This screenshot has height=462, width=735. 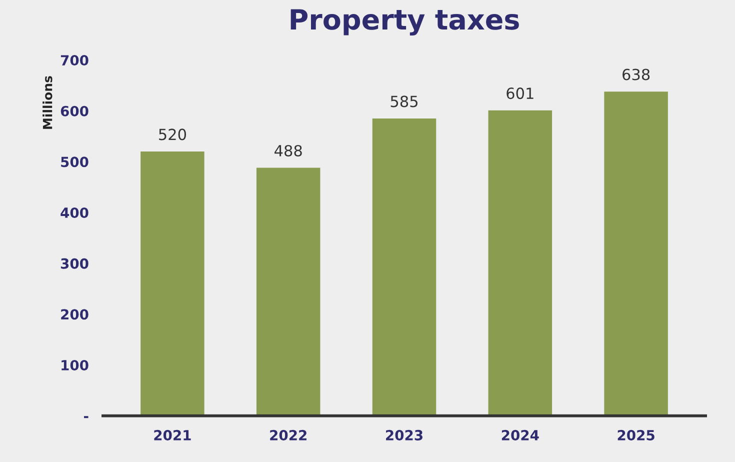 I want to click on x-tick-label: 2025, so click(x=636, y=435).